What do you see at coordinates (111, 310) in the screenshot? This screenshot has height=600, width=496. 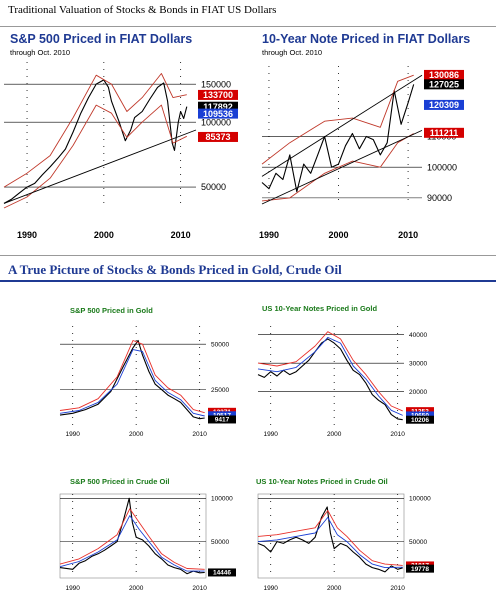 I see `sp-gold-title: S&P 500 Priced in Gold` at bounding box center [111, 310].